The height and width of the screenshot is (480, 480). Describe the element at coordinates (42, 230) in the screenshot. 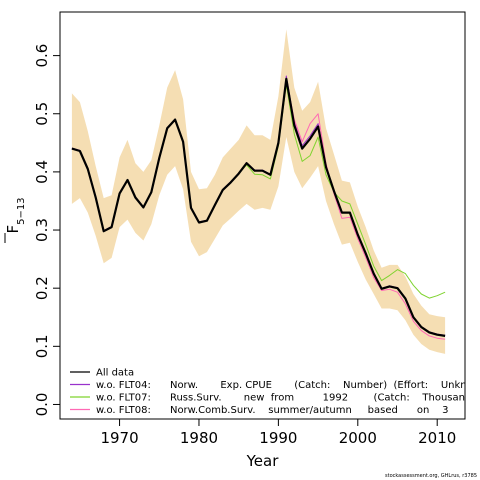

I see `y-tick-label: 0.3` at that location.